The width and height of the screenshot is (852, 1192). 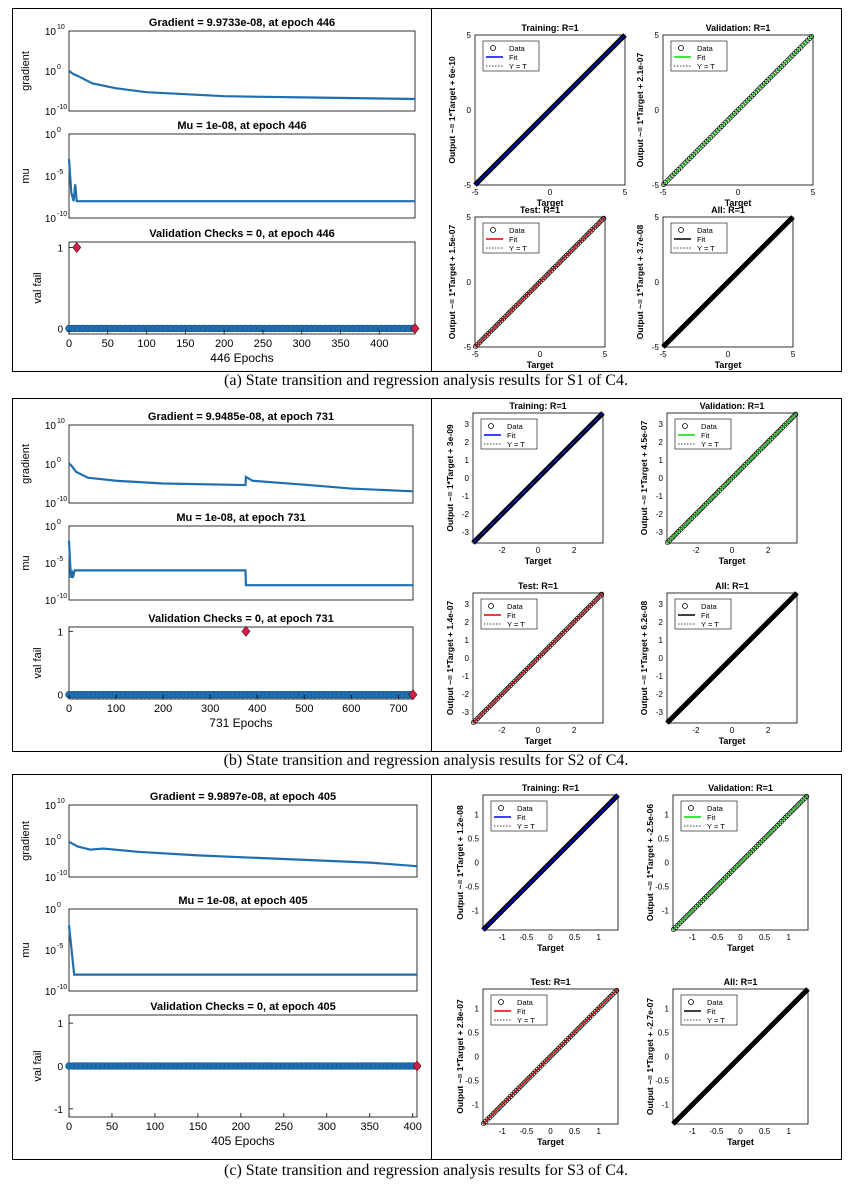 I want to click on x-tick-label: 0, so click(x=69, y=1127).